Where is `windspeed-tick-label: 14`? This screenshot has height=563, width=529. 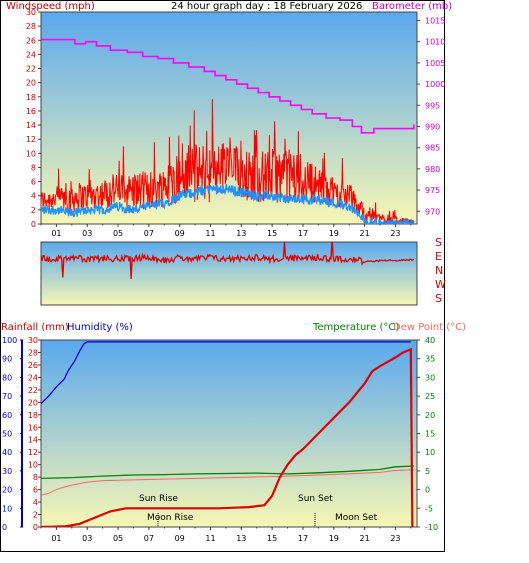
windspeed-tick-label: 14 is located at coordinates (31, 125).